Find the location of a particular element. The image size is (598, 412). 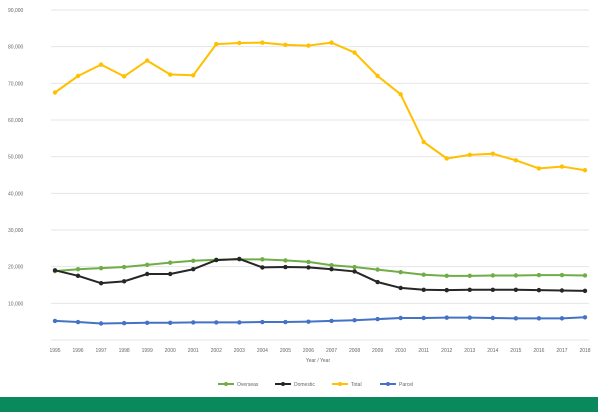

x-tick-label: 2008 is located at coordinates (354, 351).